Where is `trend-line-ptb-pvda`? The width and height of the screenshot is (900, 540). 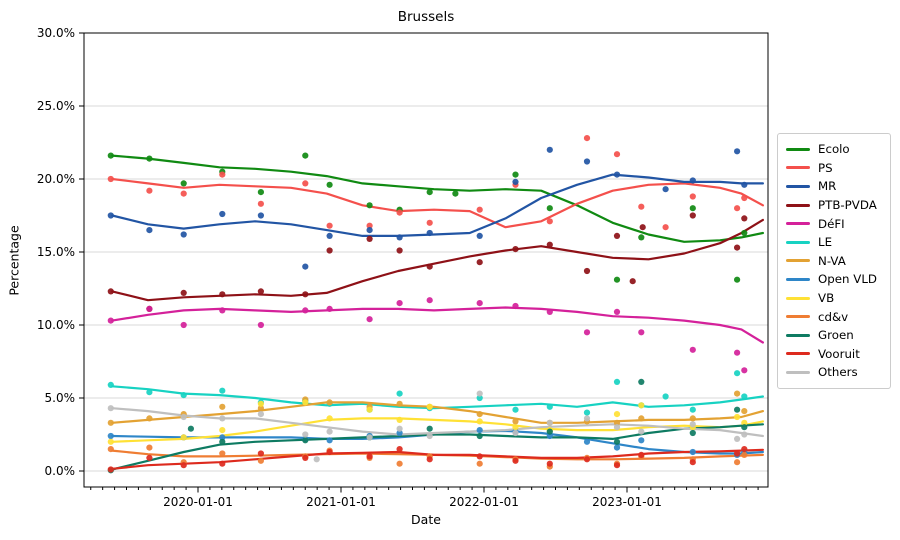 trend-line-ptb-pvda is located at coordinates (438, 260).